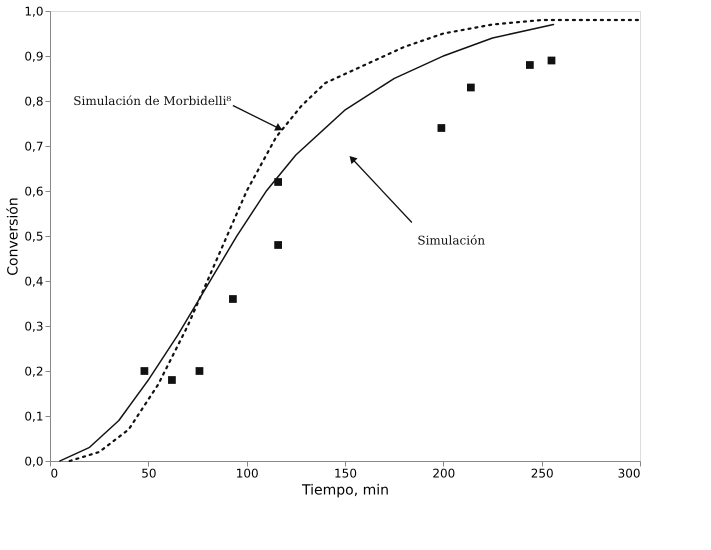 The width and height of the screenshot is (711, 550). Describe the element at coordinates (444, 473) in the screenshot. I see `x-tick-label: 200` at that location.